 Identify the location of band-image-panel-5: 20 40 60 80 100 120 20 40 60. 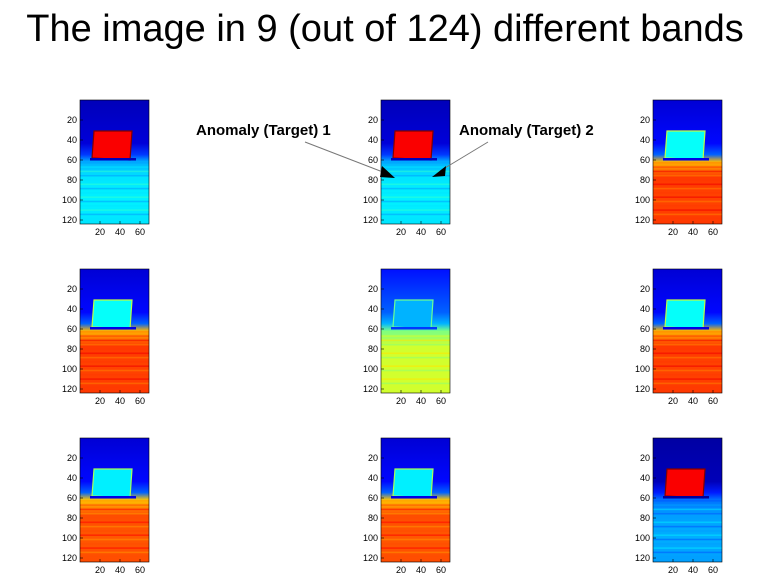
(401, 337).